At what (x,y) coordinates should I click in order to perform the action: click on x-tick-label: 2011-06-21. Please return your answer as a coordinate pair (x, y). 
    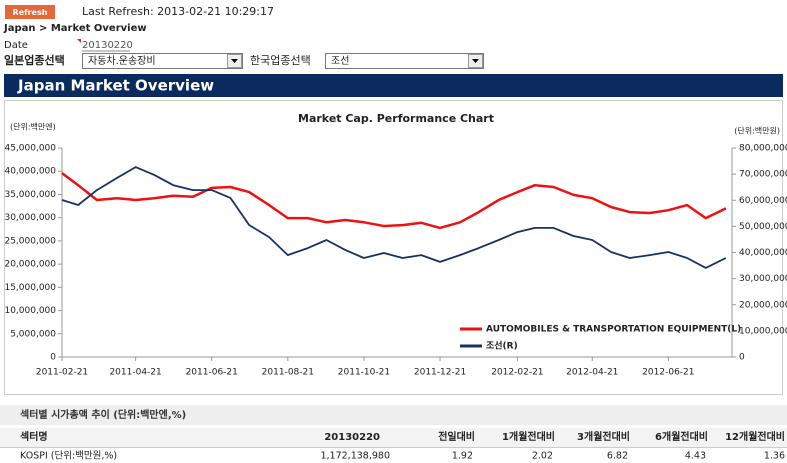
    Looking at the image, I should click on (212, 373).